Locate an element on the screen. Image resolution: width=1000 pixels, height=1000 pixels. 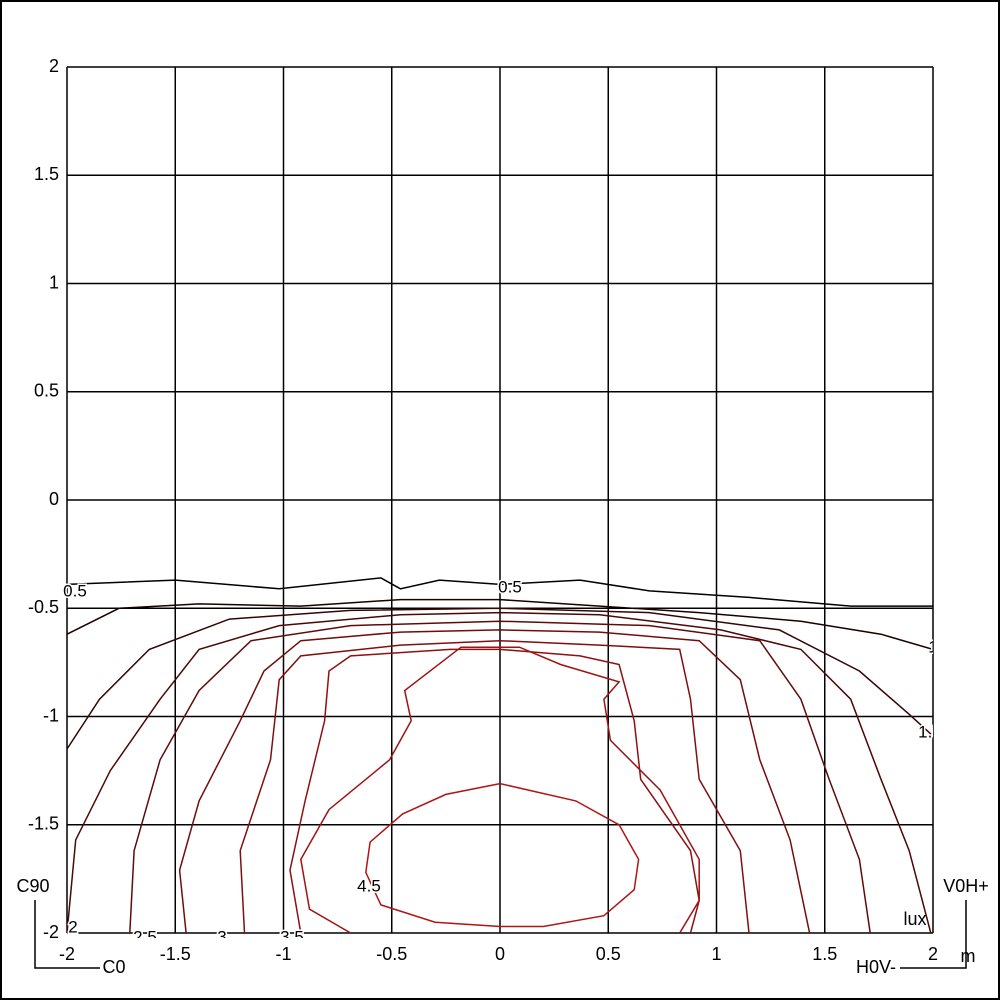
x-tick-label: 0 is located at coordinates (500, 954).